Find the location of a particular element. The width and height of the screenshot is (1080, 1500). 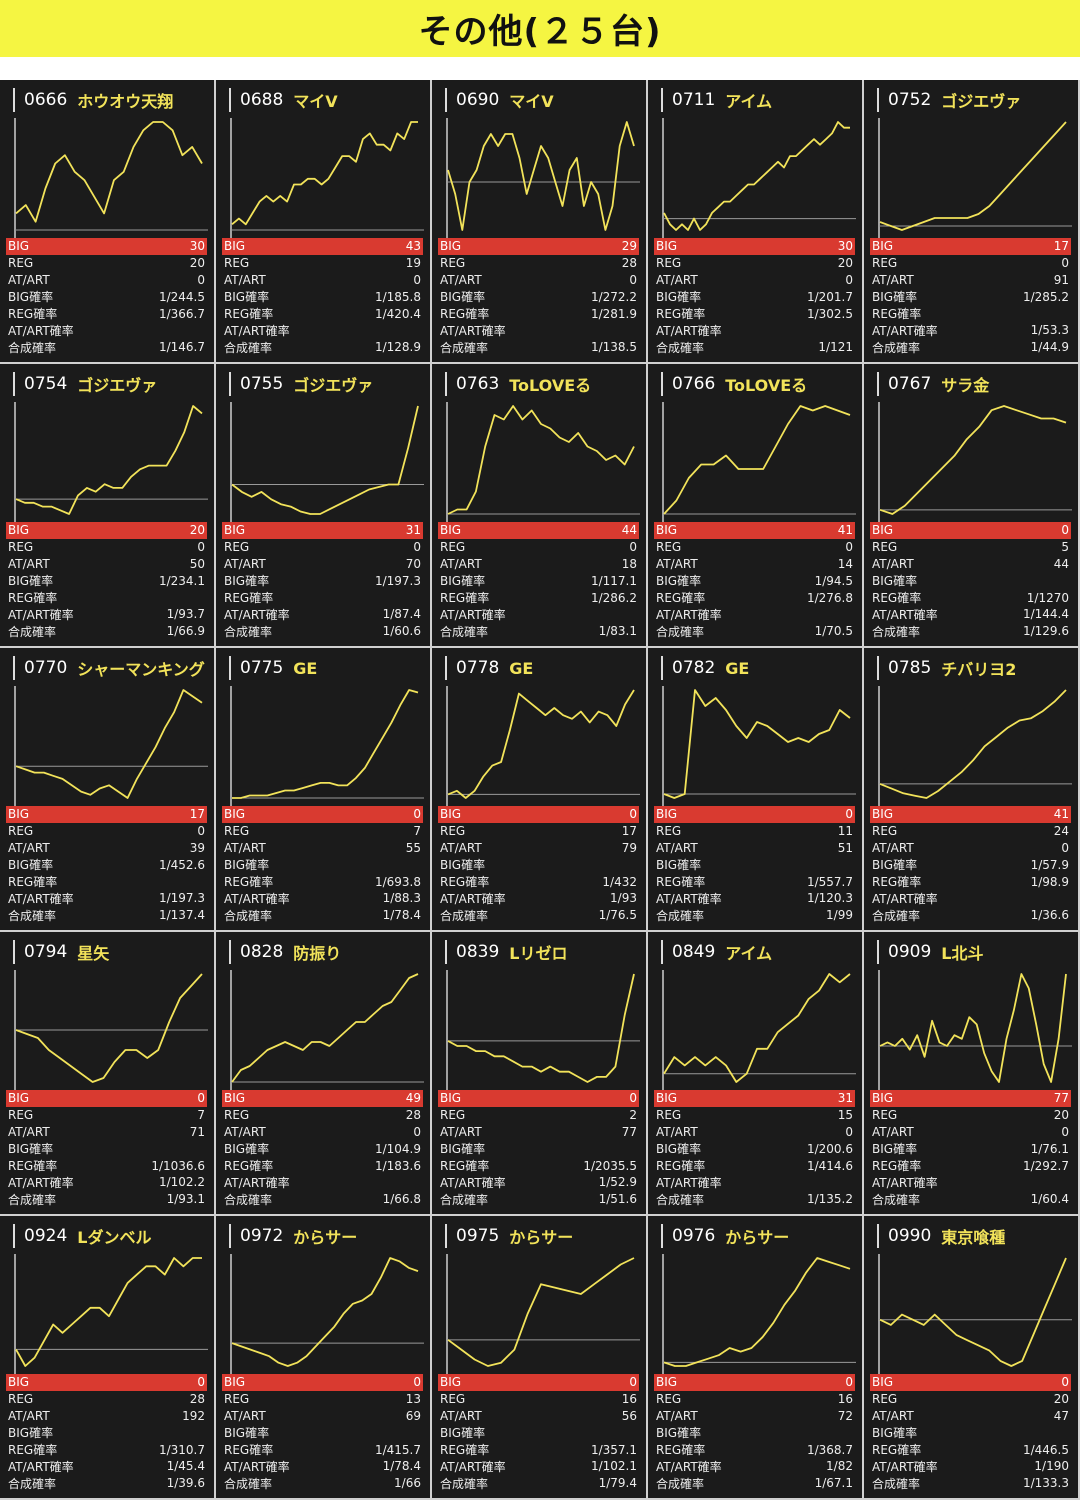

stat-row: REG確率 1/368.7 is located at coordinates (754, 1449).